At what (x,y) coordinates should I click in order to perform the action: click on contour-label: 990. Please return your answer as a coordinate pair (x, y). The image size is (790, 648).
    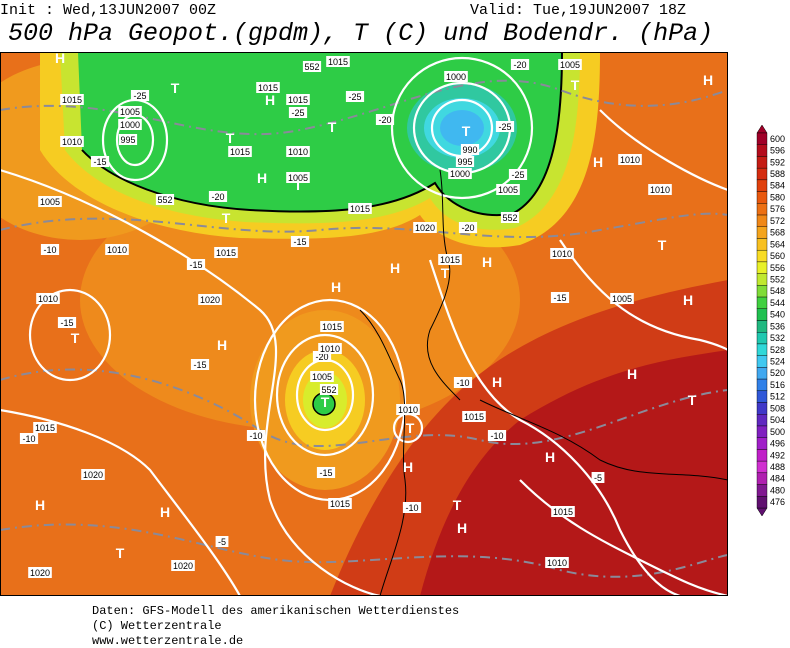
    Looking at the image, I should click on (469, 150).